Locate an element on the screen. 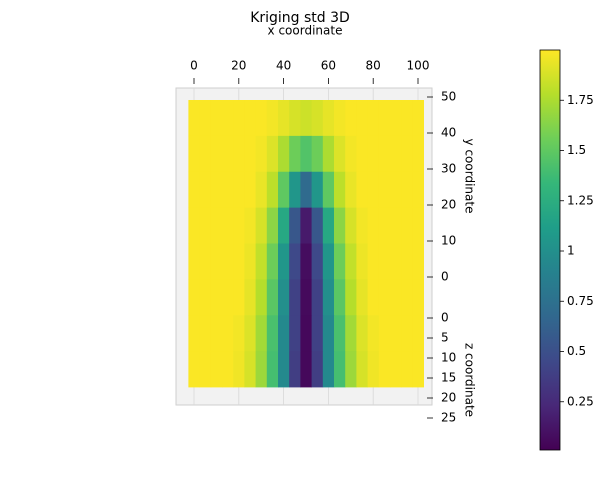 The width and height of the screenshot is (600, 500). y-tick-label: 30 is located at coordinates (448, 169).